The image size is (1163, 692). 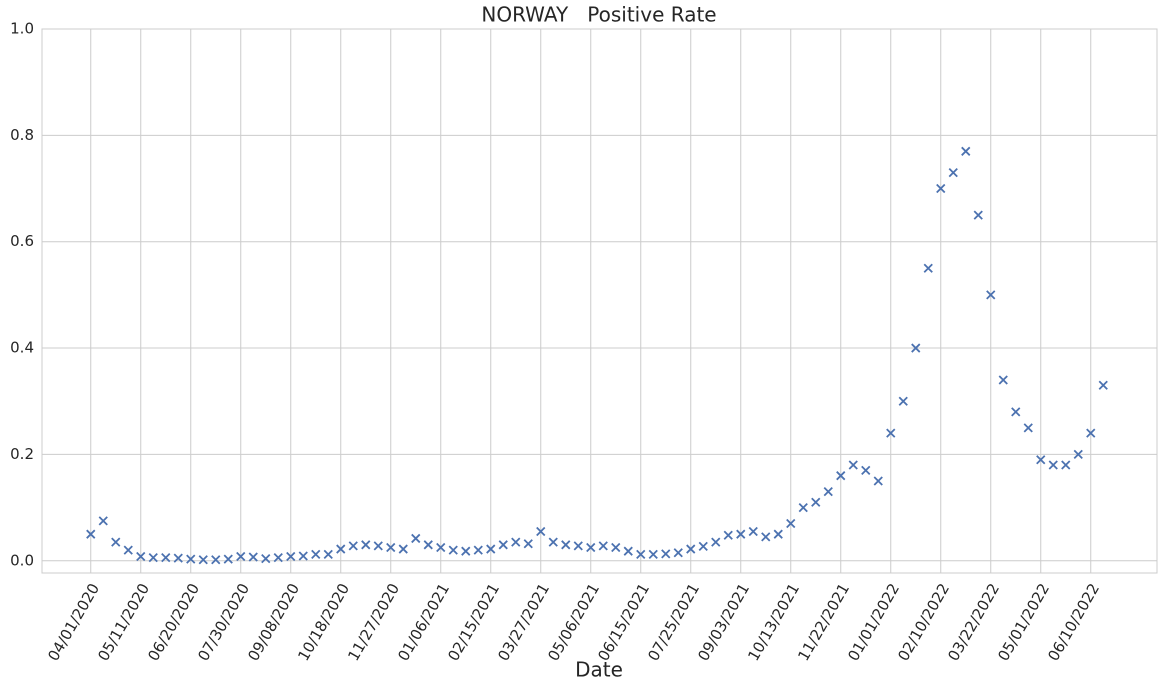 I want to click on x-tick-label: 07/25/2021, so click(x=673, y=622).